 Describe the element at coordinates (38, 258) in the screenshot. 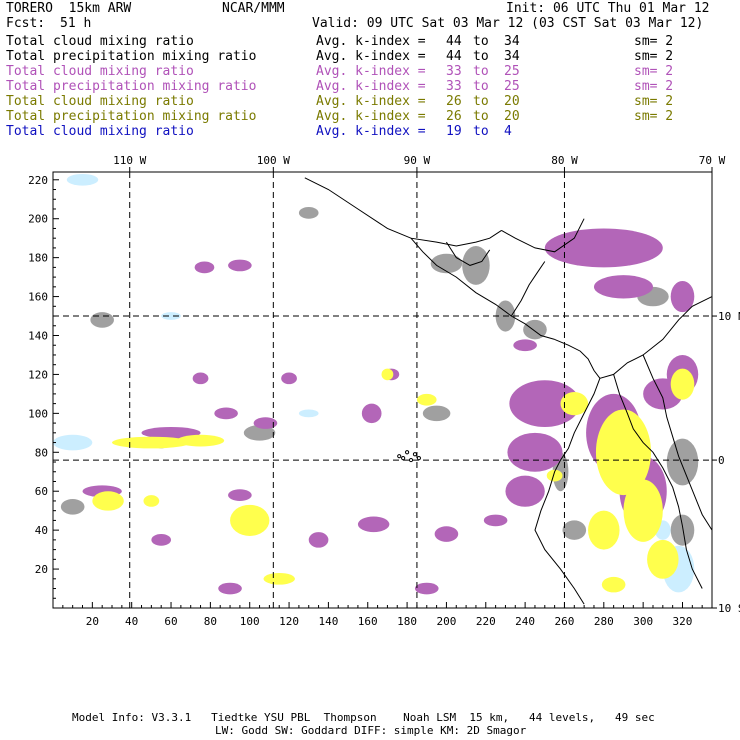

I see `y-tick-label-8: 180` at that location.